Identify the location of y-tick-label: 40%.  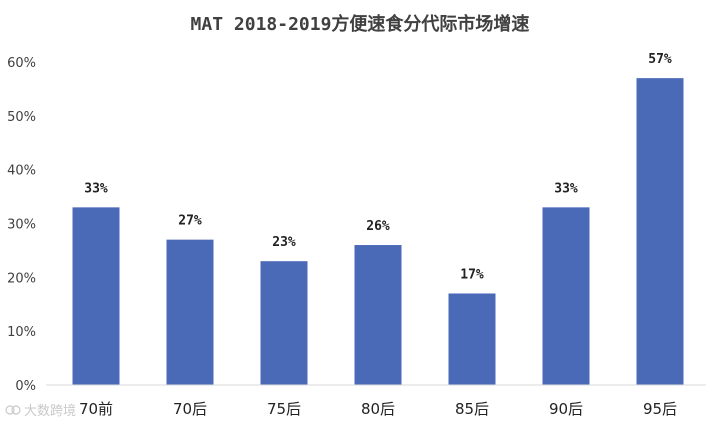
(21, 171).